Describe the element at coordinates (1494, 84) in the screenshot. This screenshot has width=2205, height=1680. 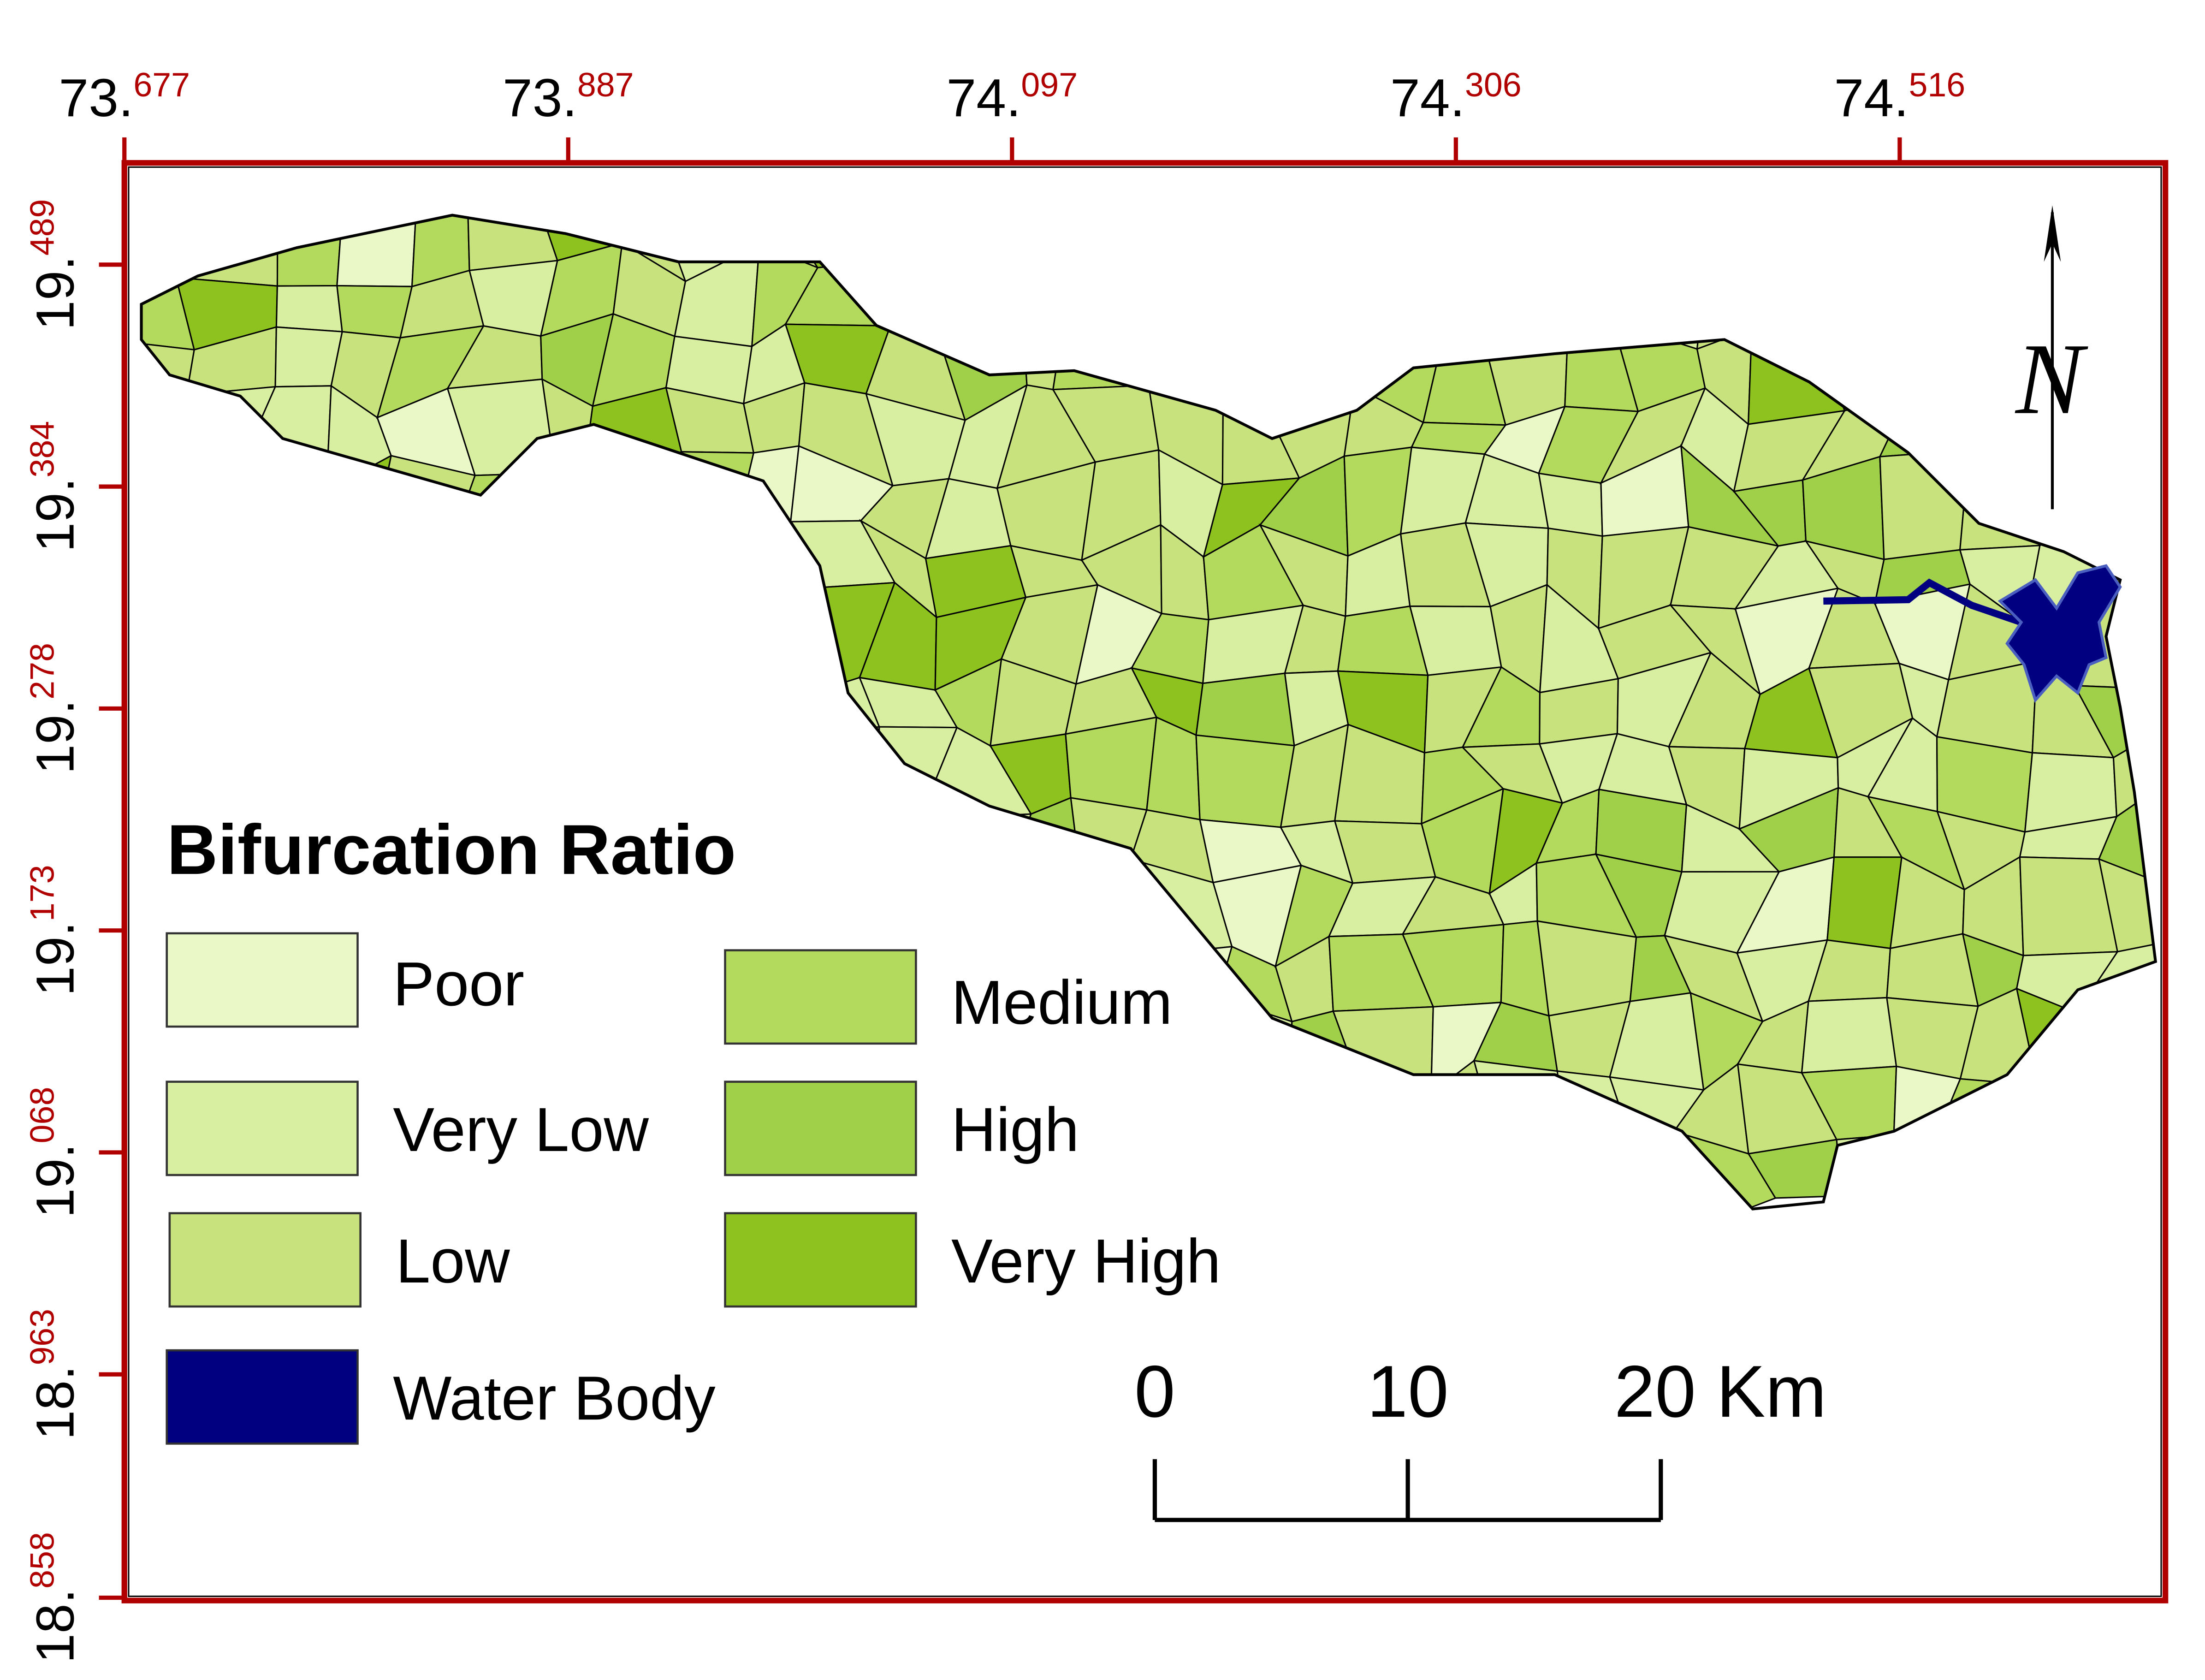
I see `x-tick-fraction: 306` at that location.